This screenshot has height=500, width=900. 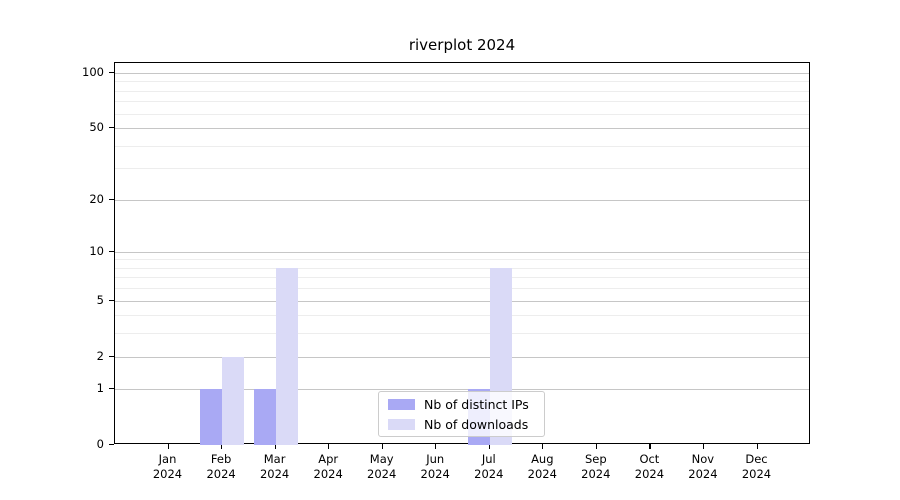 What do you see at coordinates (100, 355) in the screenshot?
I see `y-tick-label: 2` at bounding box center [100, 355].